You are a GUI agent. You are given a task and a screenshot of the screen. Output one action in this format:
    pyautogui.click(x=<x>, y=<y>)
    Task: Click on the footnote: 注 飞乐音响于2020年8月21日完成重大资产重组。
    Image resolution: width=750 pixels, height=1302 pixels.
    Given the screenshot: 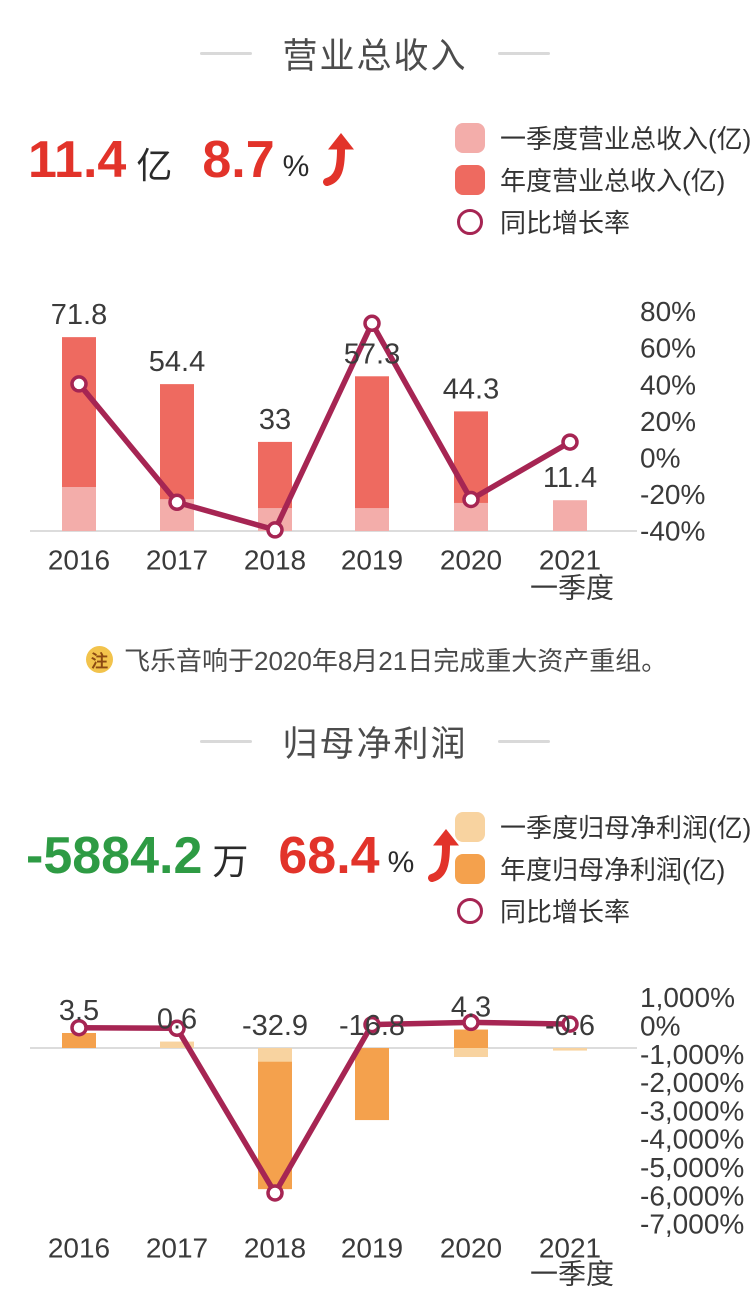 What is the action you would take?
    pyautogui.click(x=376, y=659)
    